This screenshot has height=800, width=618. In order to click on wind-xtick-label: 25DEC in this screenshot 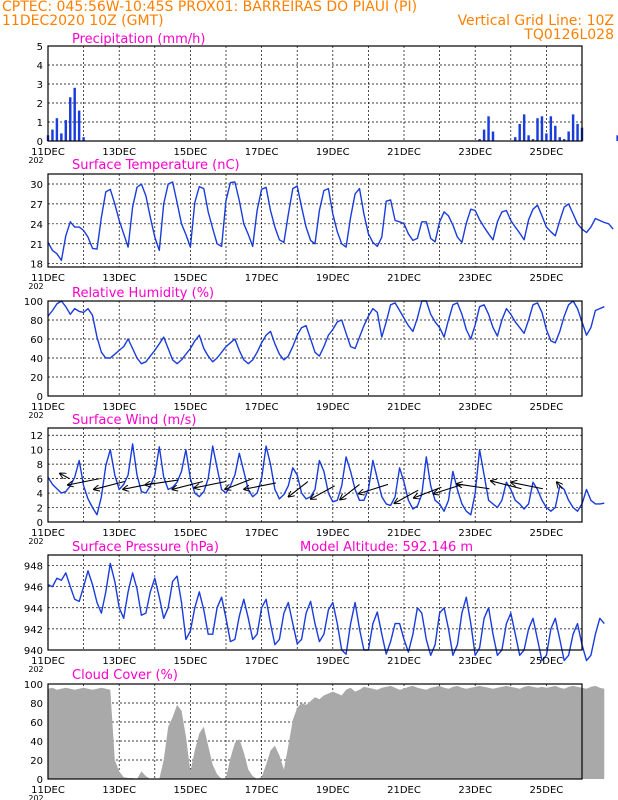, I will do `click(547, 533)`.